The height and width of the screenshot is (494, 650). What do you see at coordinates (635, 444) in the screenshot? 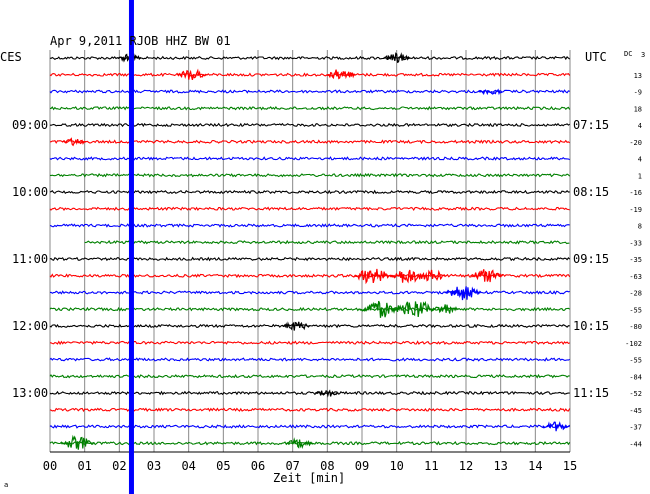
I see `dc-offset-label: -44` at bounding box center [635, 444].